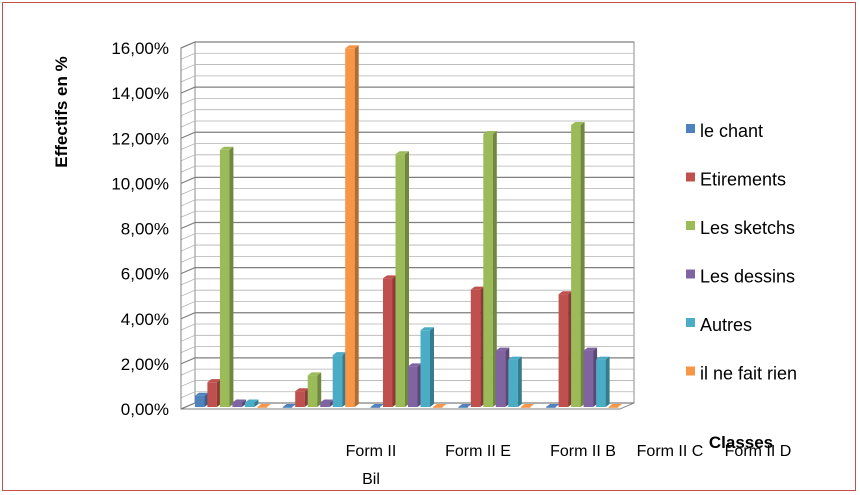 The width and height of the screenshot is (860, 495). I want to click on legend-item: le chant, so click(724, 131).